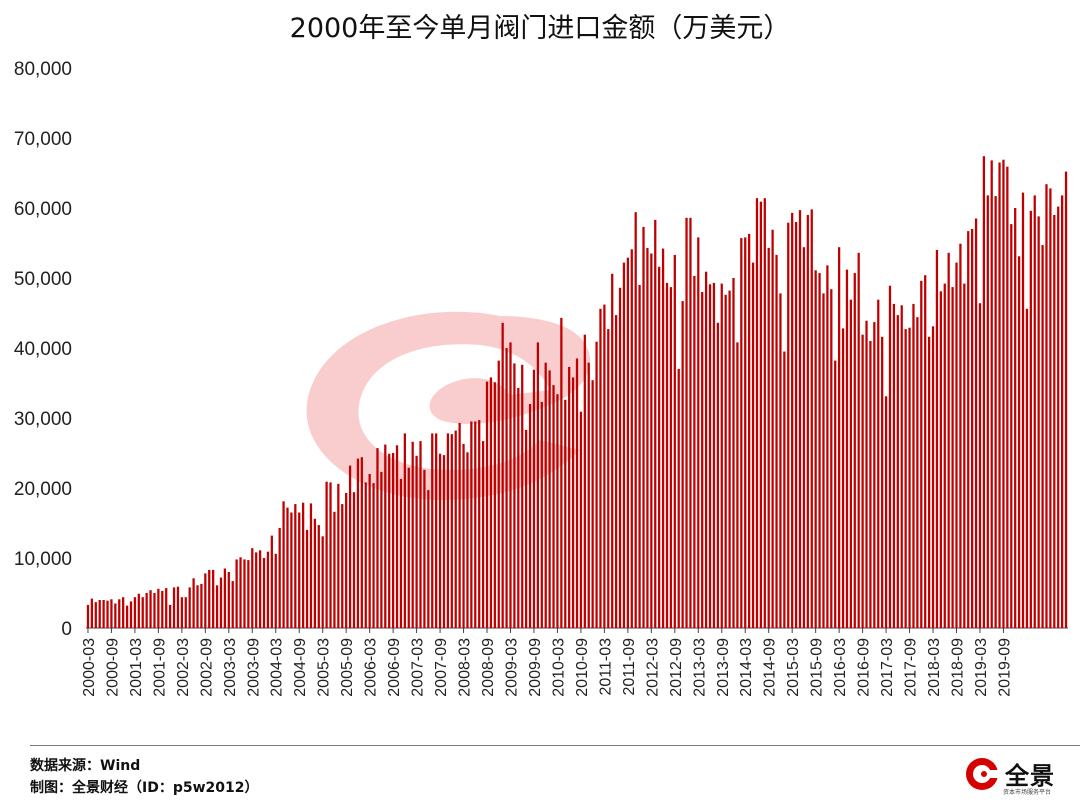 The width and height of the screenshot is (1080, 803). I want to click on x-tick-label: 2017-09, so click(911, 667).